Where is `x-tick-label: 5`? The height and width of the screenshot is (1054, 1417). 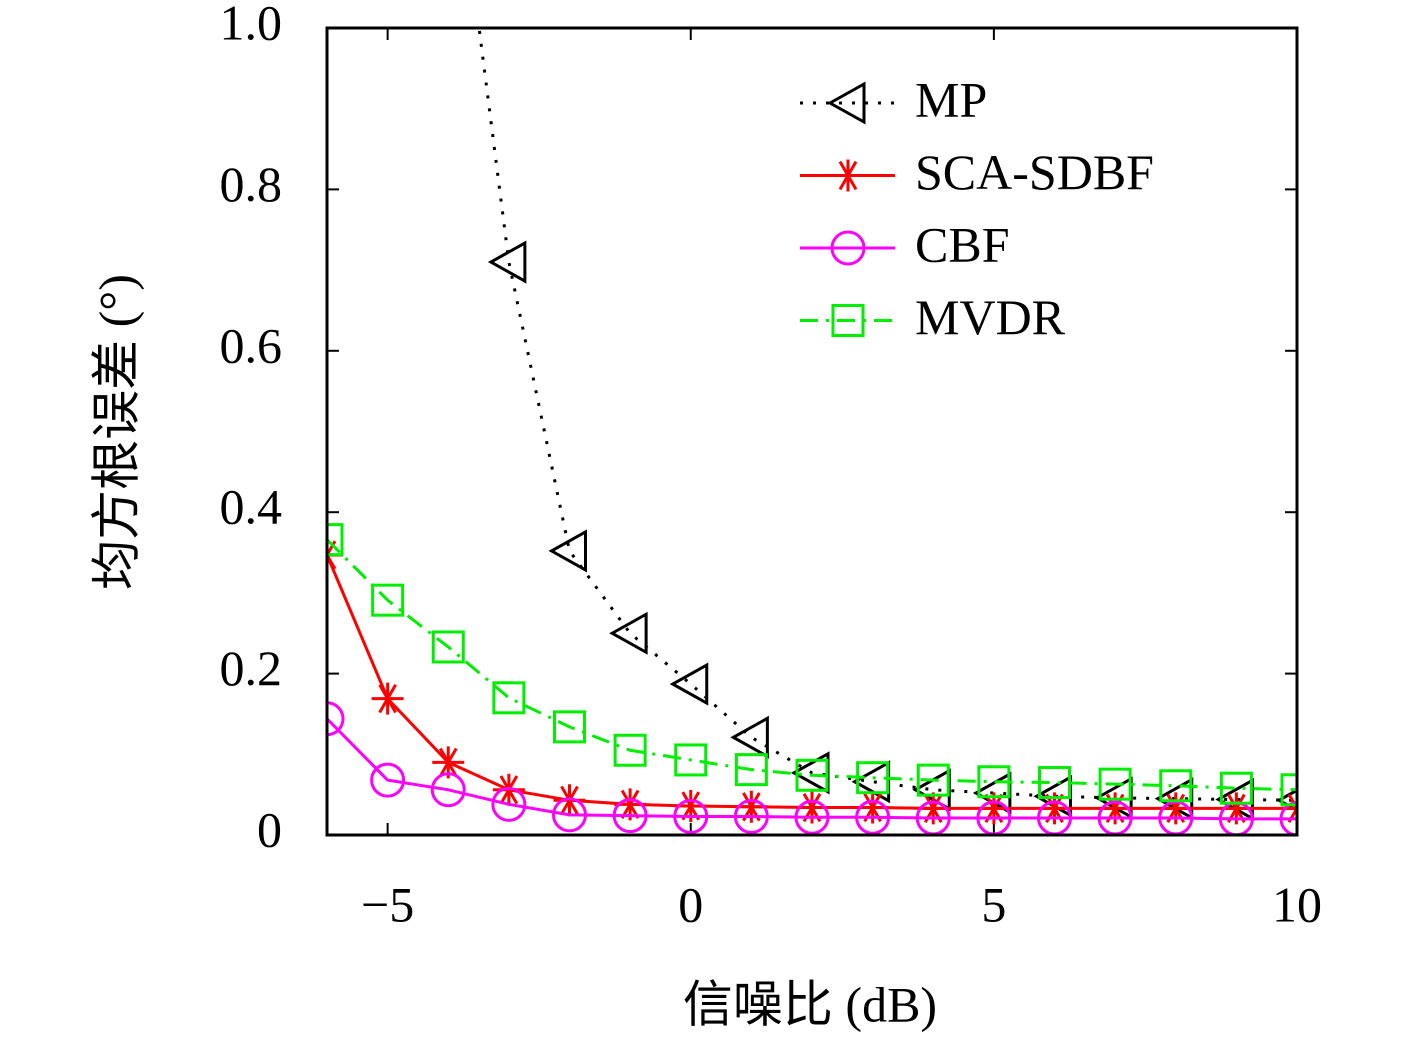
x-tick-label: 5 is located at coordinates (993, 904).